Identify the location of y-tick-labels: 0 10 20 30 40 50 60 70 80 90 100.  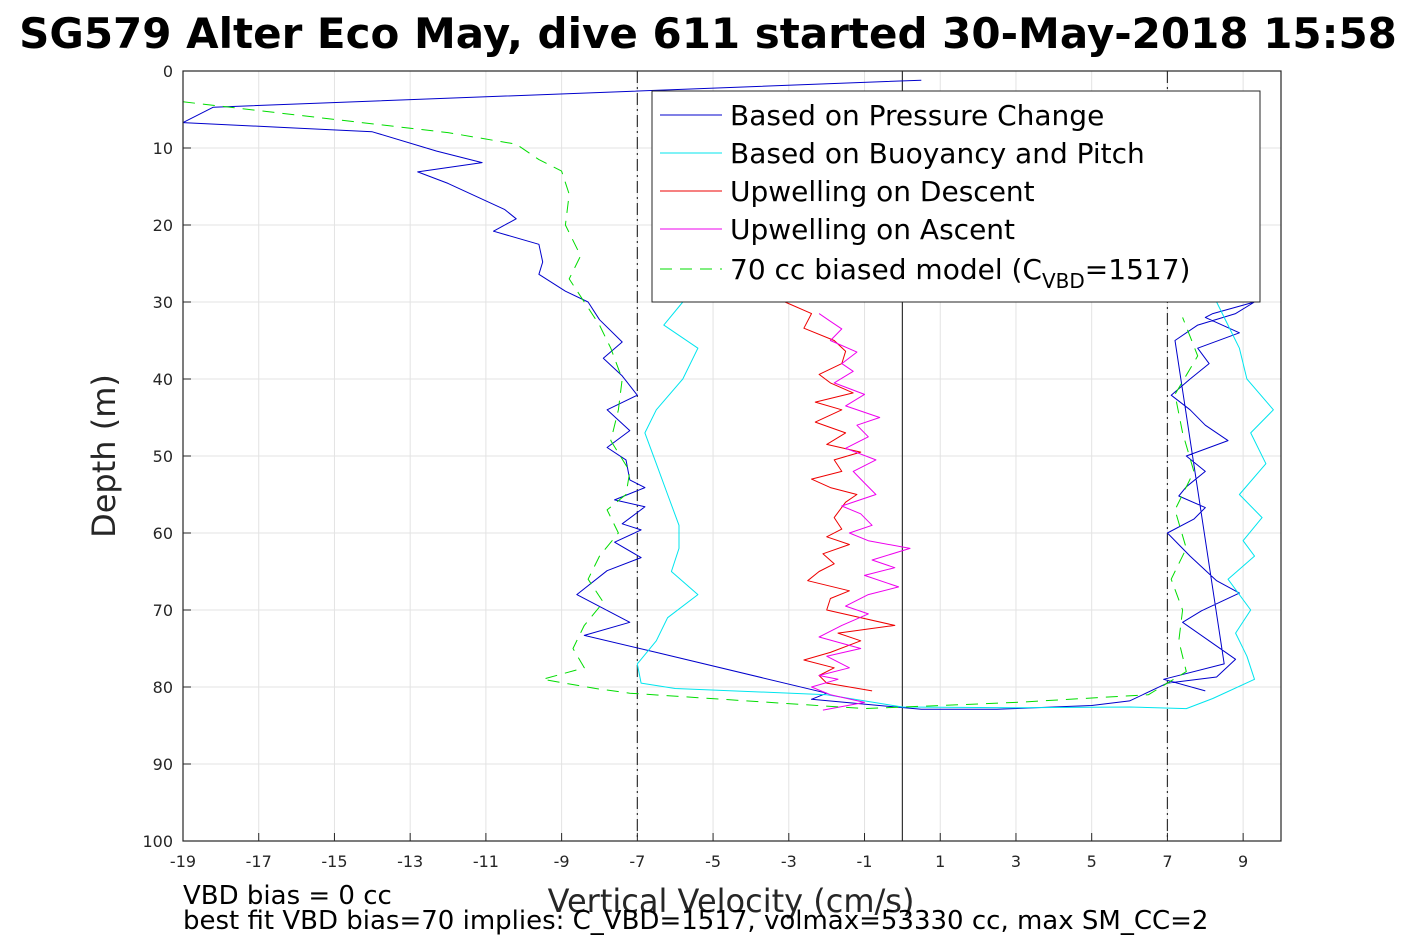
(166, 456).